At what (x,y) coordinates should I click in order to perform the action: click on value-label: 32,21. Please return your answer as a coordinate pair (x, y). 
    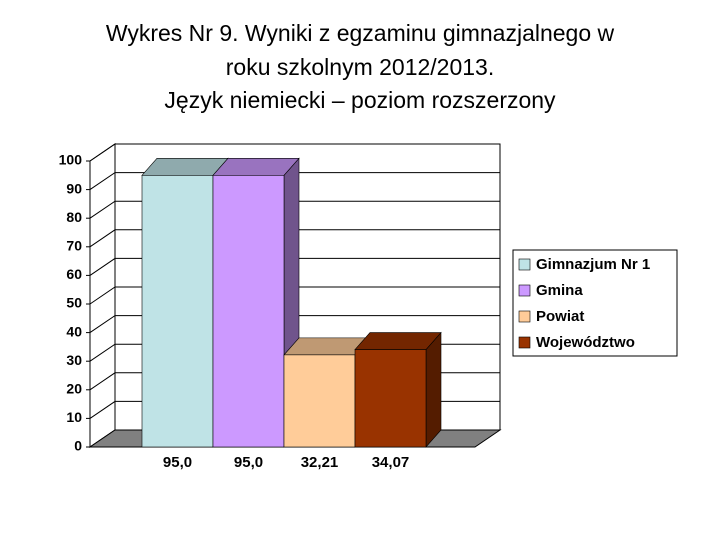
    Looking at the image, I should click on (320, 462).